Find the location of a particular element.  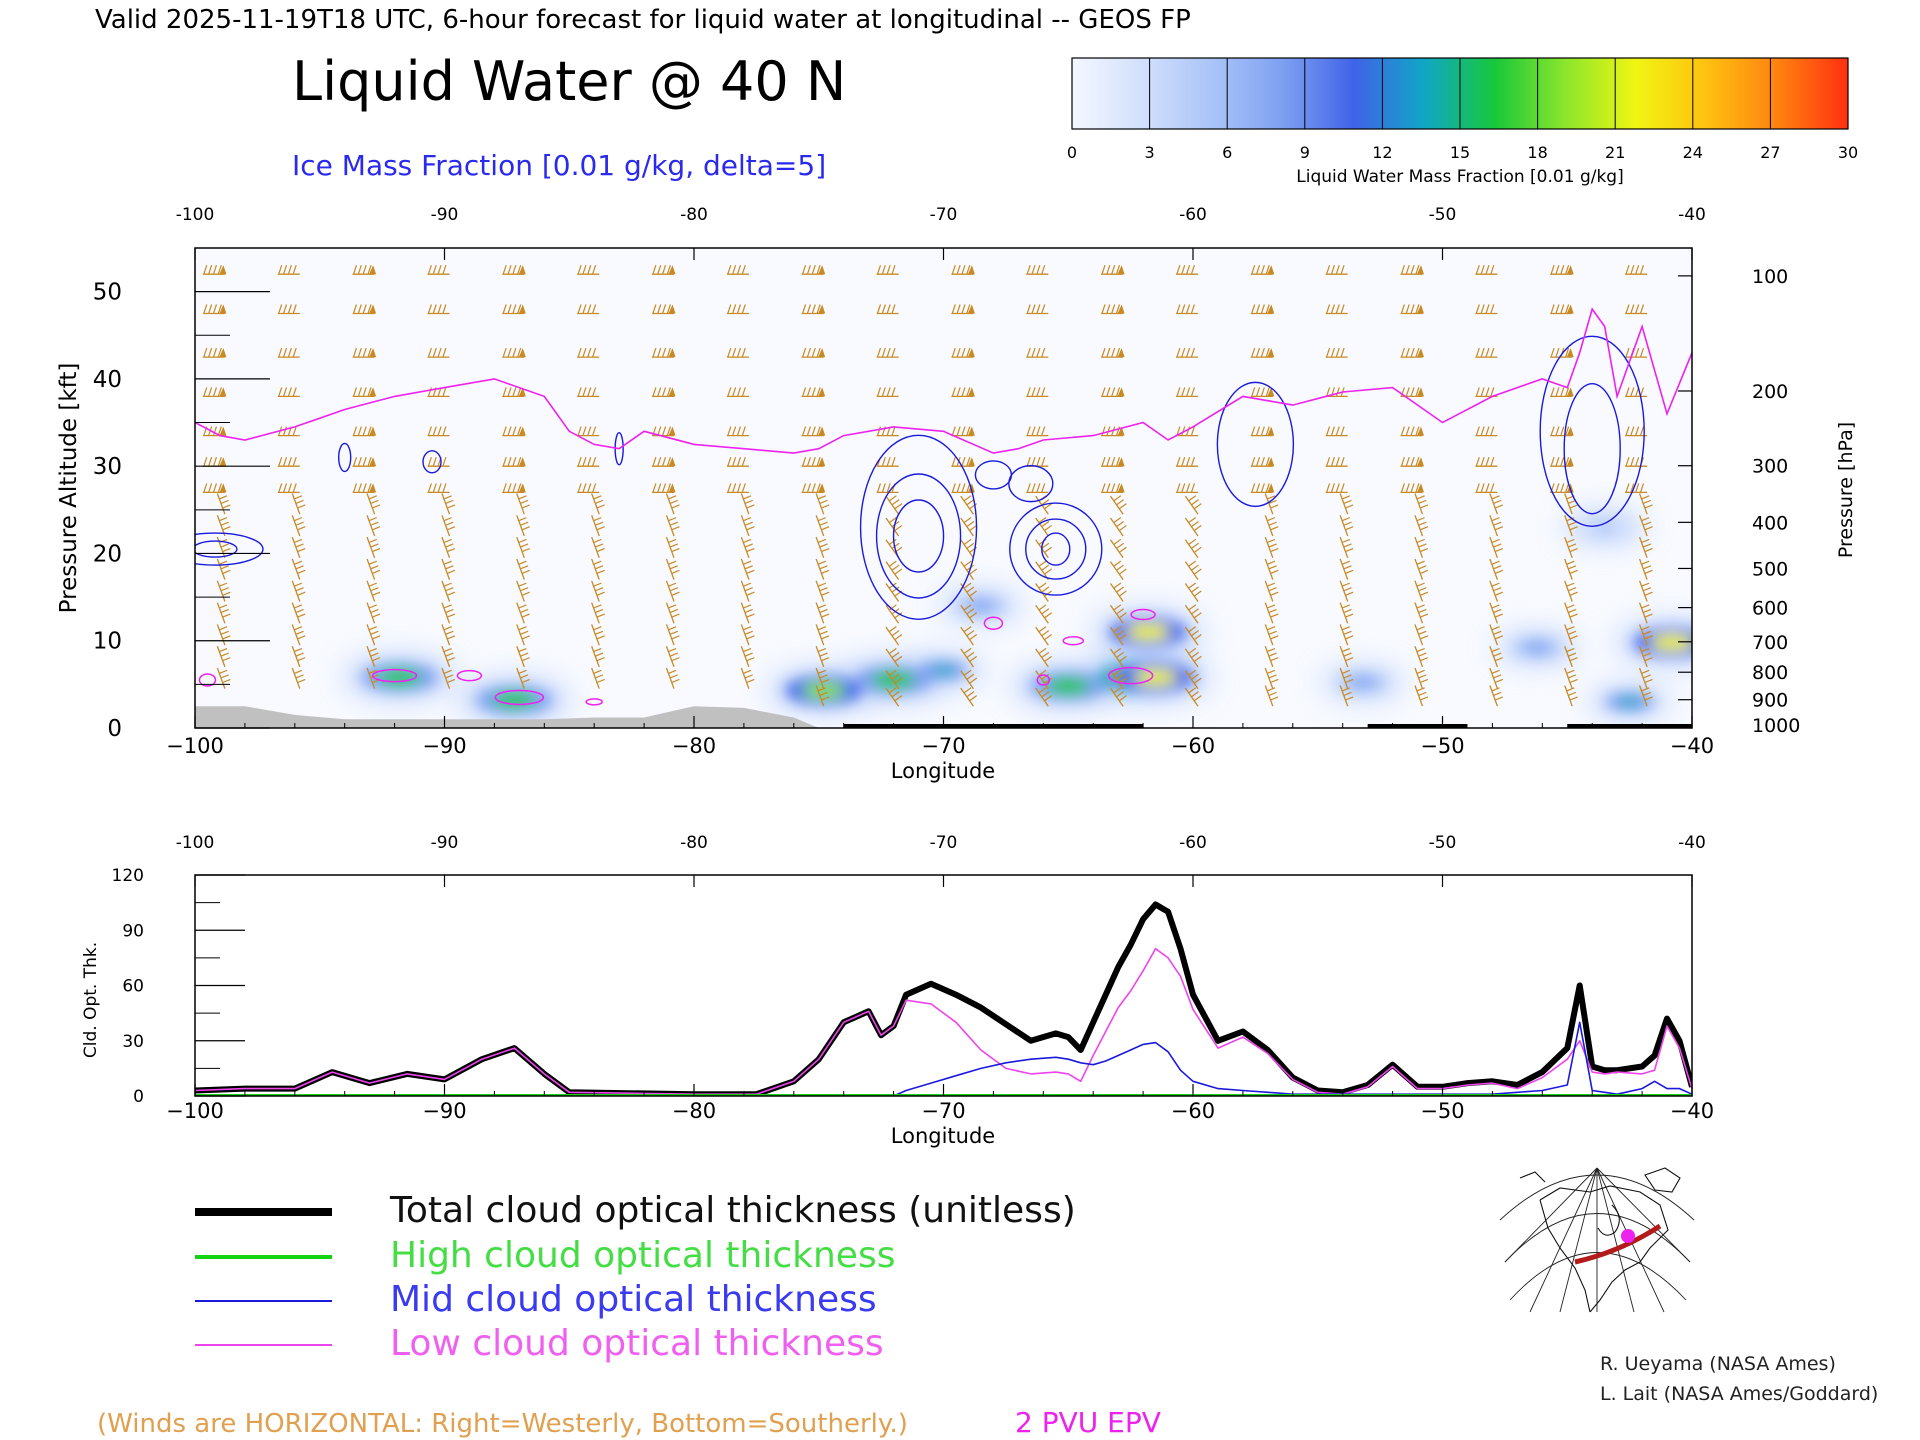

credit-1: R. Ueyama (NASA Ames) is located at coordinates (1718, 1364).